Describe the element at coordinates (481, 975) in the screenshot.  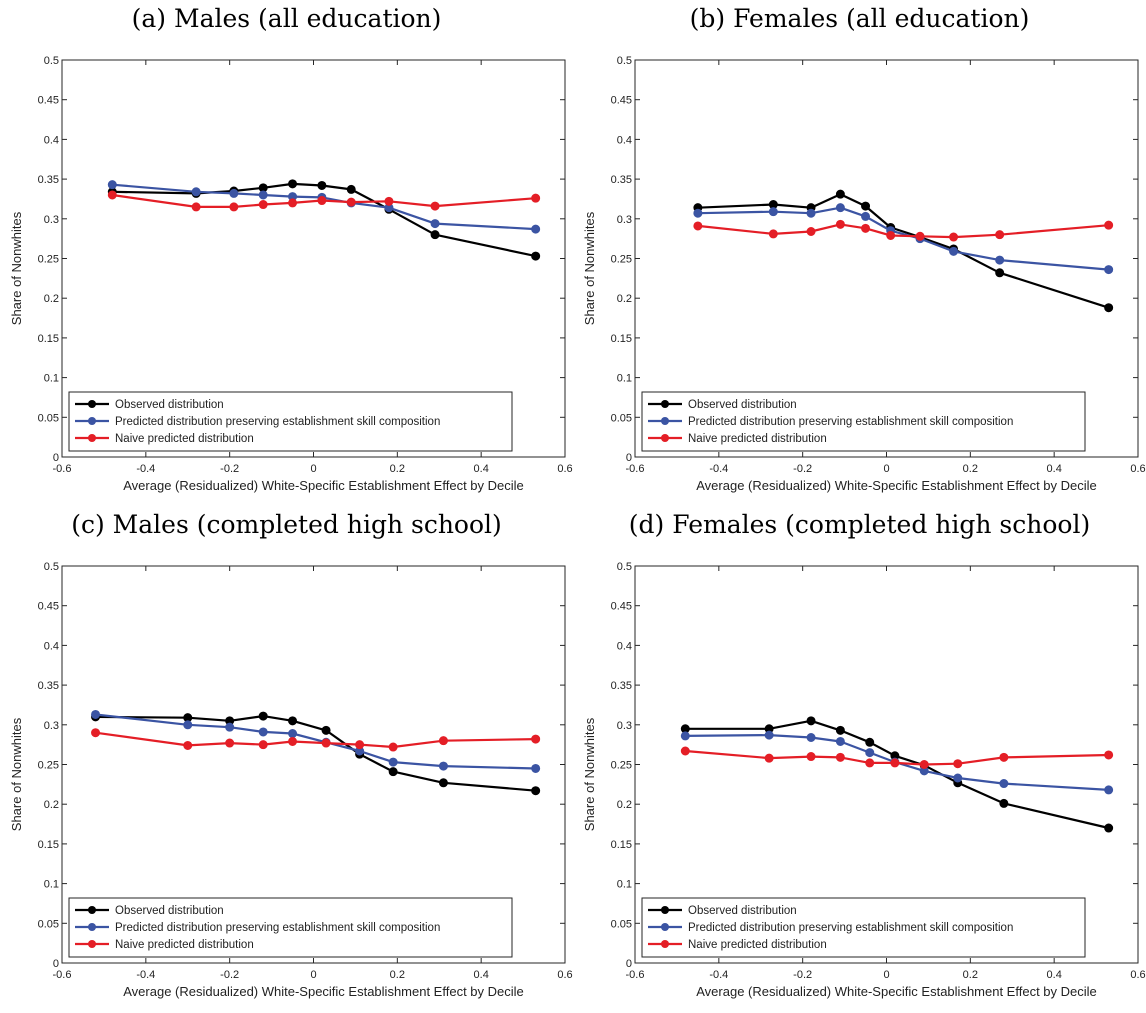
I see `x-tick-label: 0.4` at that location.